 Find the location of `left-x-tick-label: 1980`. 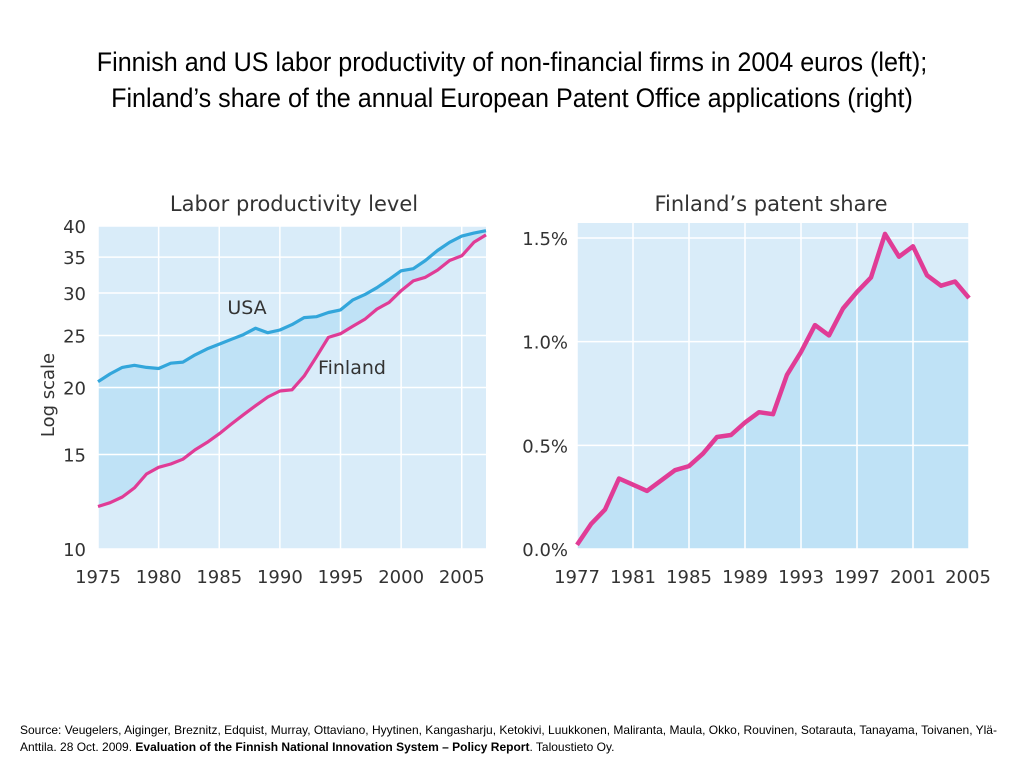

left-x-tick-label: 1980 is located at coordinates (159, 577).